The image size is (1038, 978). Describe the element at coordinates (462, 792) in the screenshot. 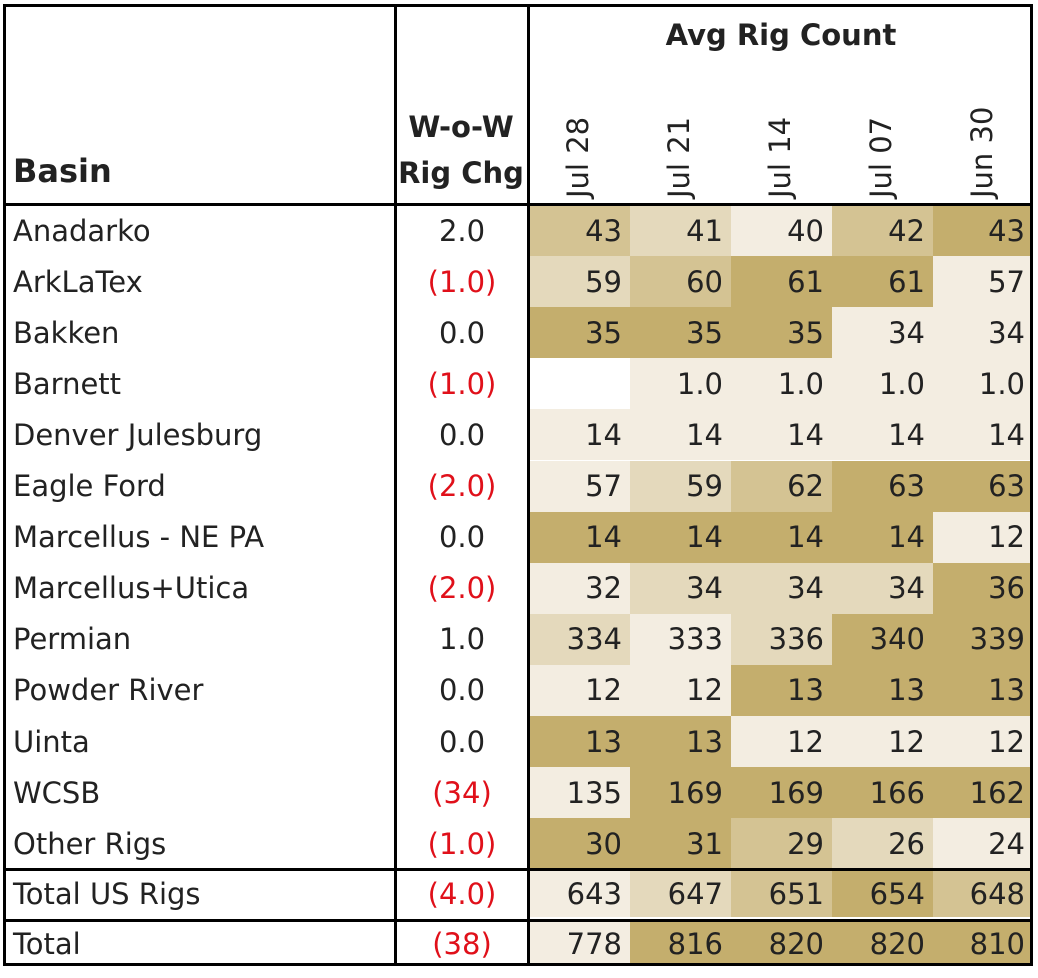

I see `table-row-change-cell: (34)` at that location.